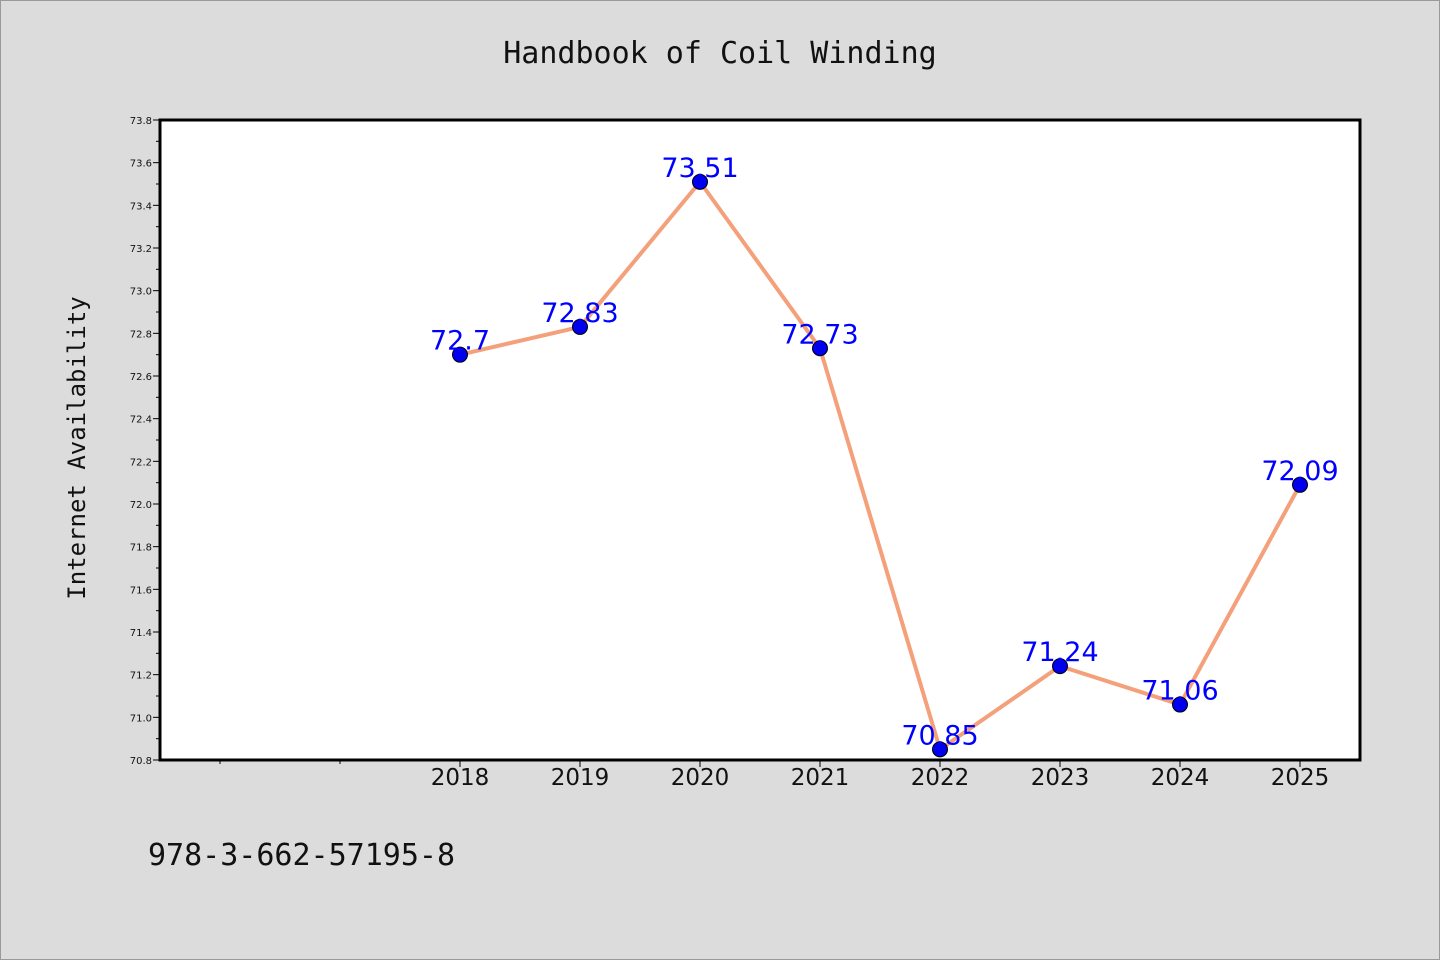  Describe the element at coordinates (774, 775) in the screenshot. I see `x-axis: 2018 2019 2020 2021 2022 2023 2024 2025` at that location.